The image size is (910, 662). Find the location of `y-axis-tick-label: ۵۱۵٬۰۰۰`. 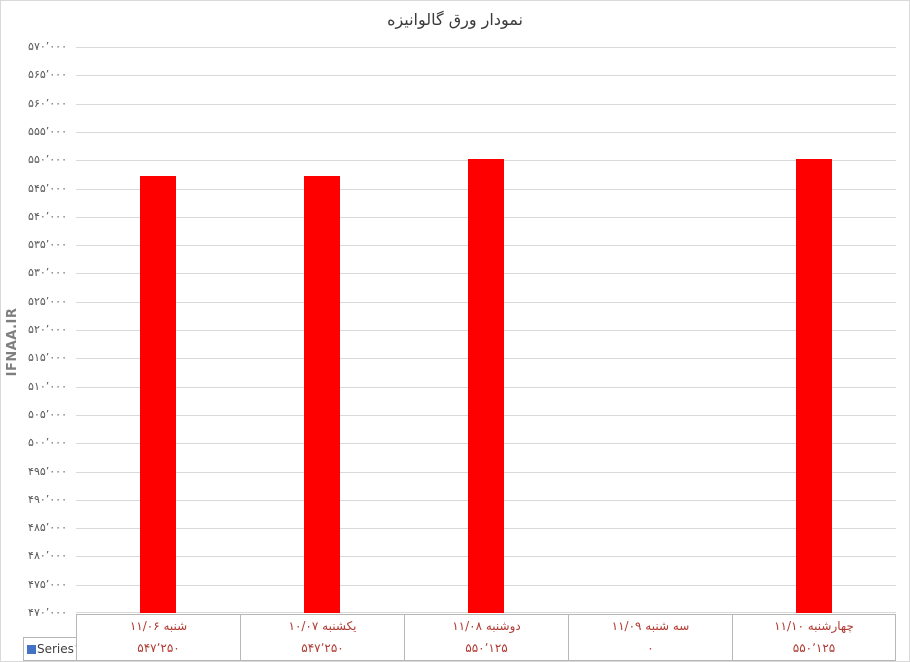

y-axis-tick-label: ۵۱۵٬۰۰۰ is located at coordinates (47, 358).